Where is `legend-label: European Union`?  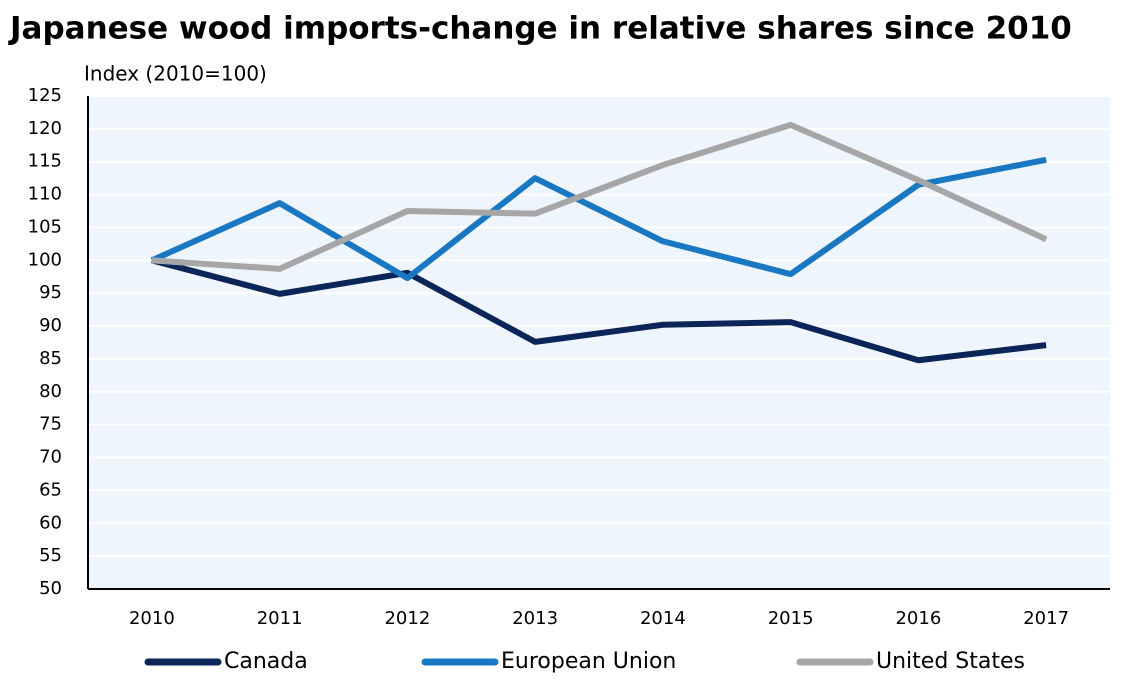
legend-label: European Union is located at coordinates (588, 661).